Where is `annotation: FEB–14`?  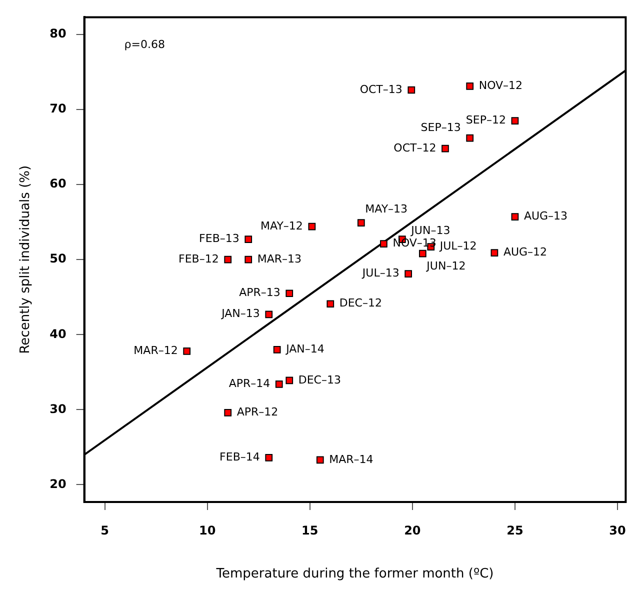
annotation: FEB–14 is located at coordinates (240, 457).